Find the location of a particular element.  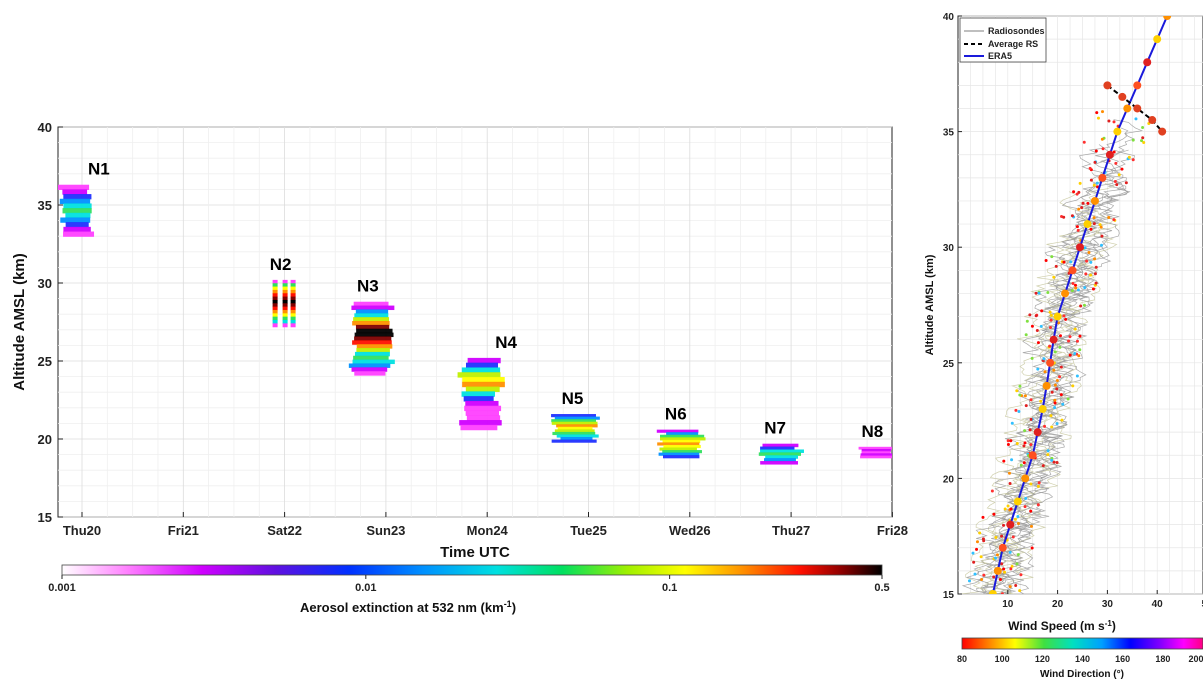

y-tick-label: 20 is located at coordinates (45, 439).